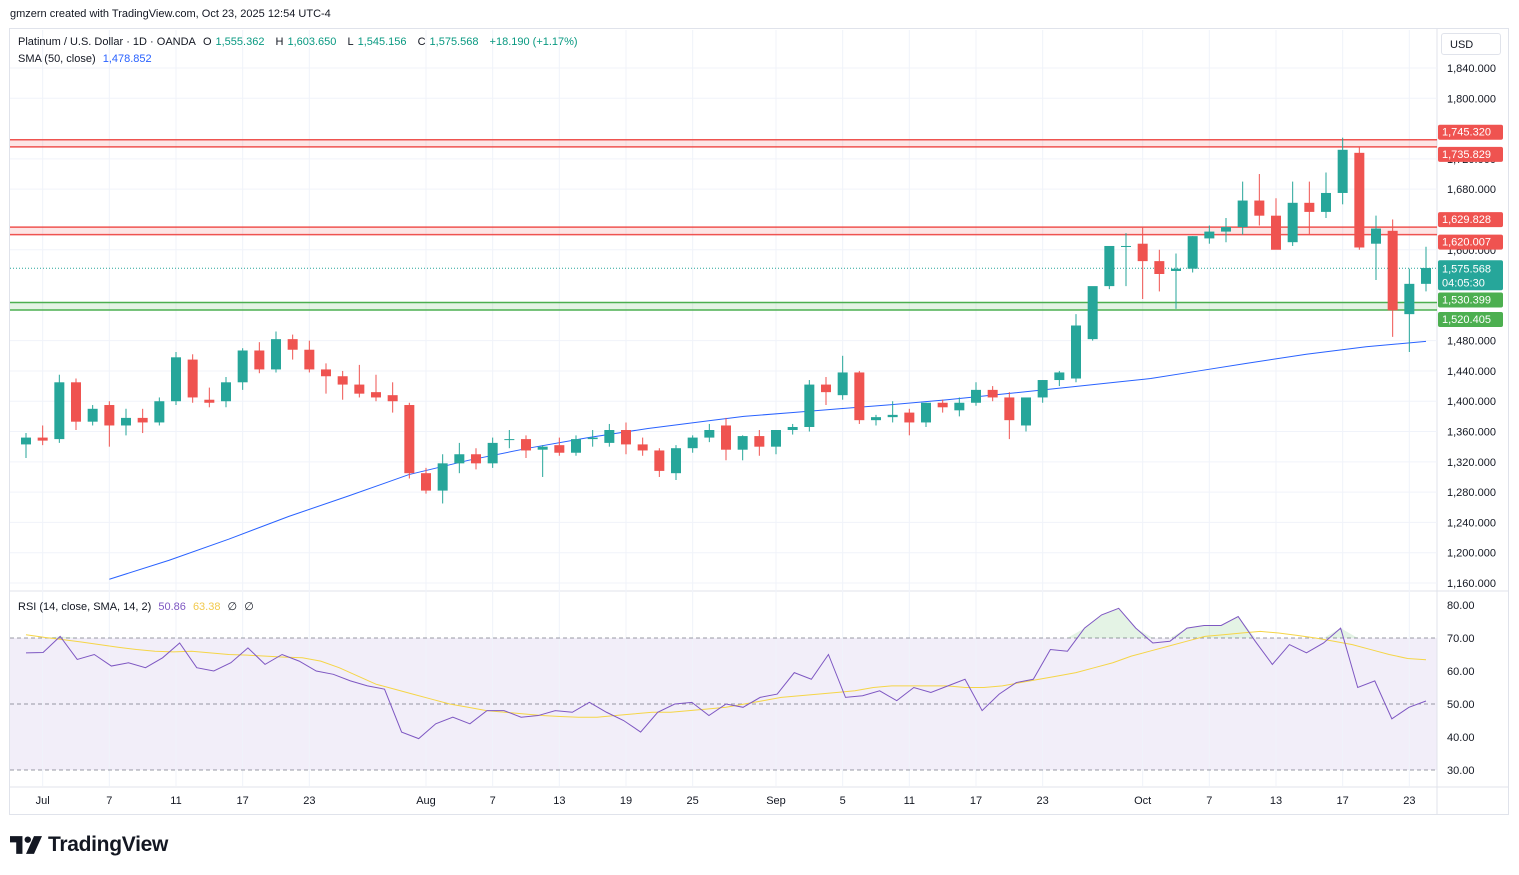  I want to click on rsi-line, so click(726, 673).